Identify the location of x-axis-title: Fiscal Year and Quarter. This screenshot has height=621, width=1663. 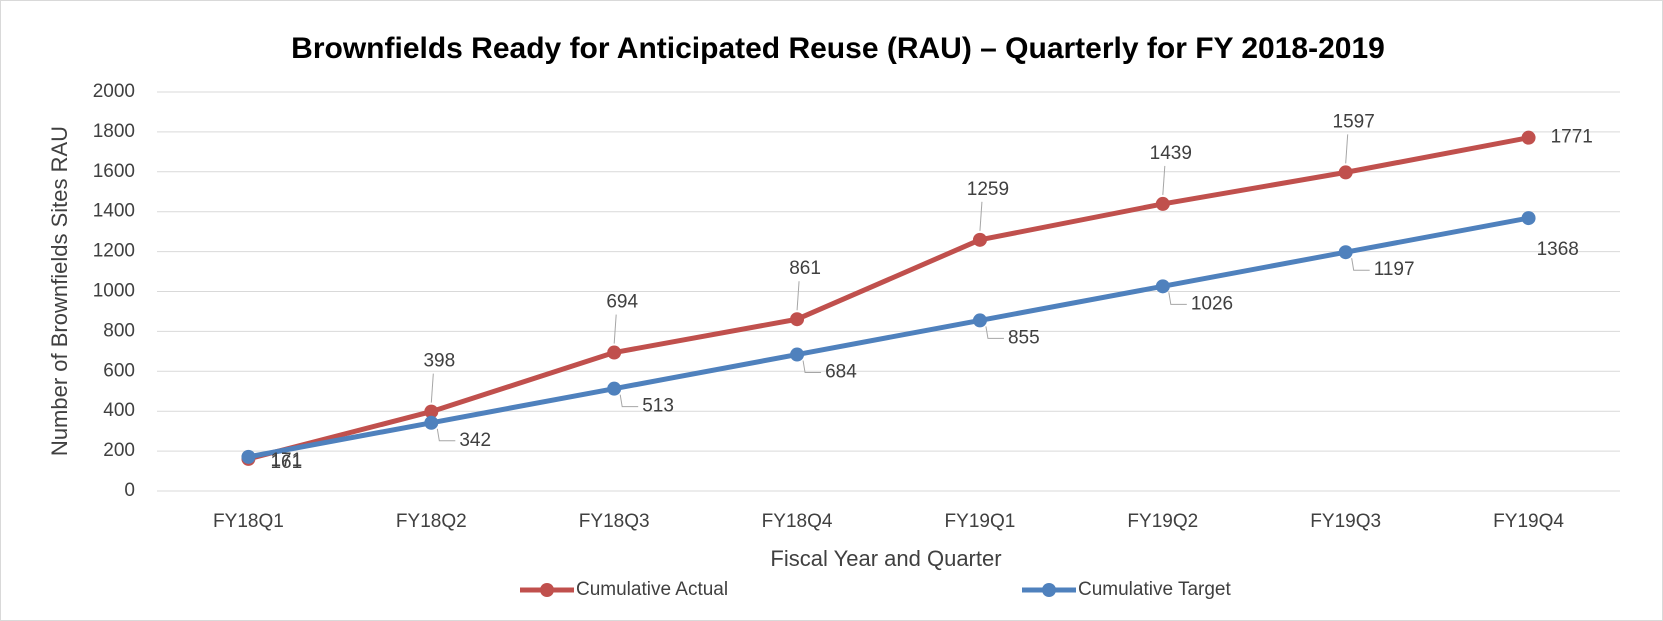
(885, 558).